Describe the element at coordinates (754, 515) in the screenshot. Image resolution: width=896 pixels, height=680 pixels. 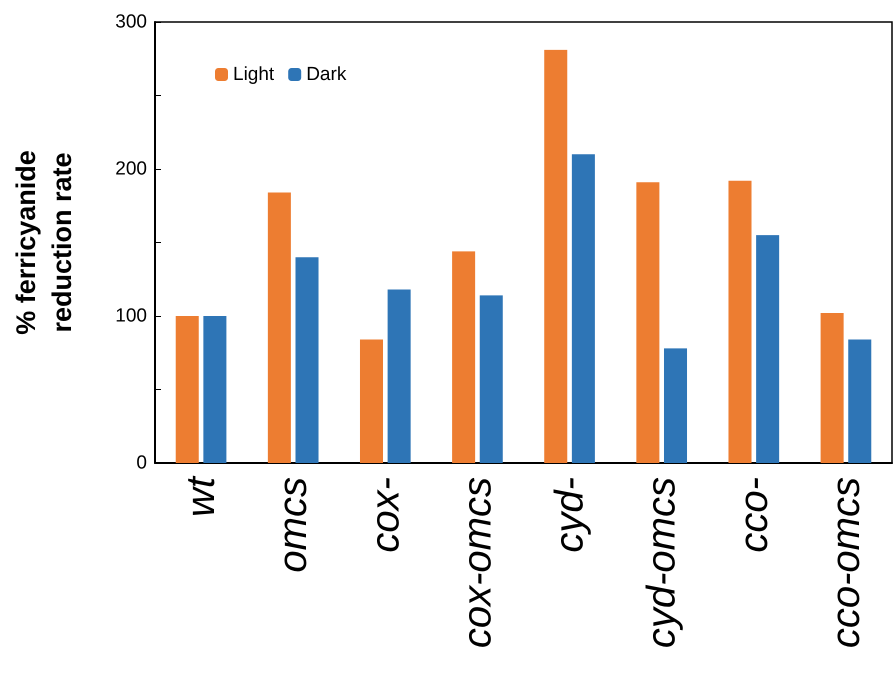
I see `x-tick-label: cco-` at that location.